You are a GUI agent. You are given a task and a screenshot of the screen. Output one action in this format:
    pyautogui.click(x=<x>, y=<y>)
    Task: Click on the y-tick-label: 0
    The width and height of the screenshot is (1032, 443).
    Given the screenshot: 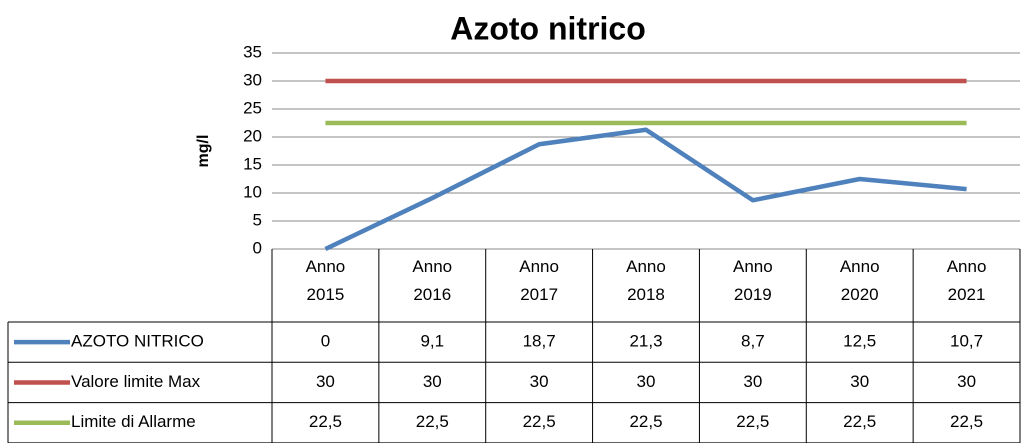 What is the action you would take?
    pyautogui.click(x=257, y=247)
    